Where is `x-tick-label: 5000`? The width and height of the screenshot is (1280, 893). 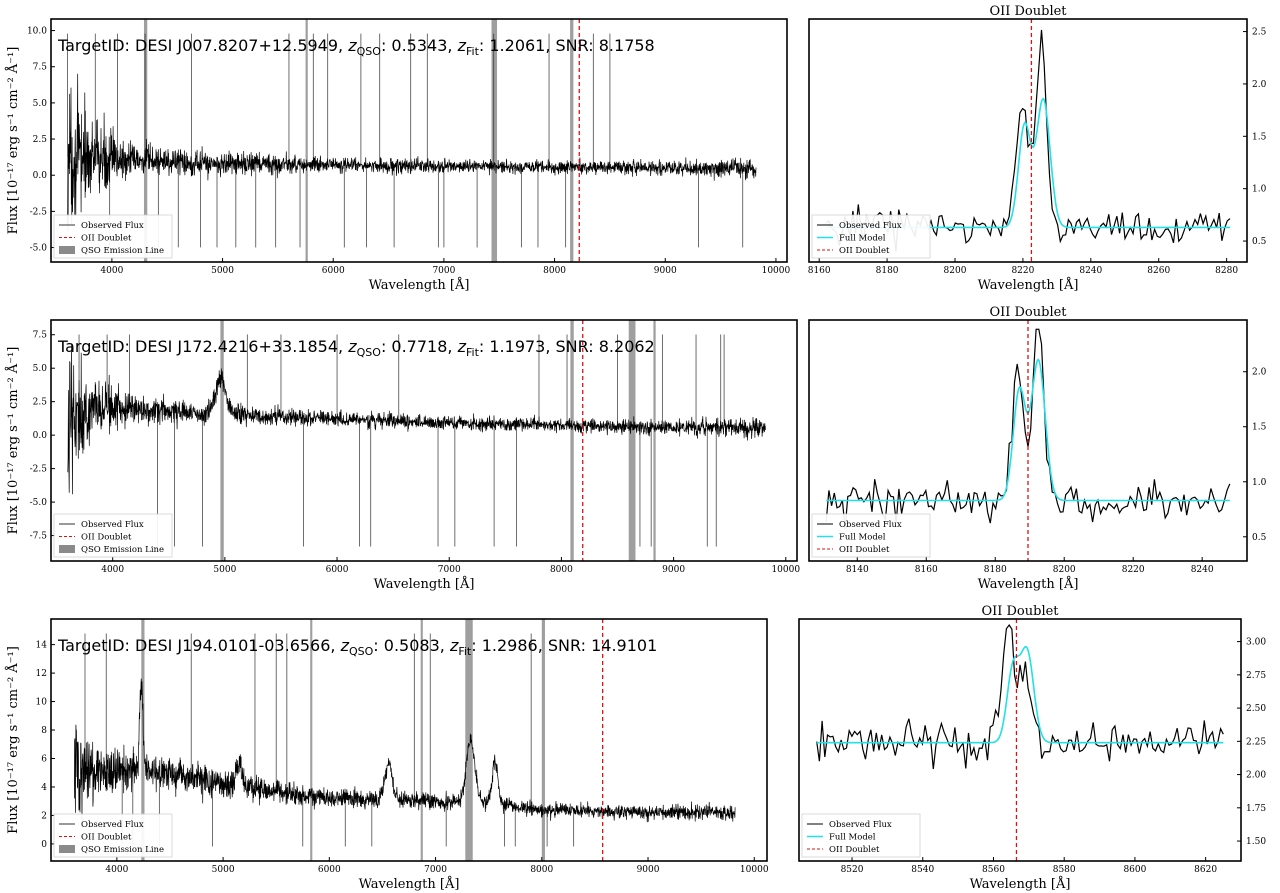 x-tick-label: 5000 is located at coordinates (223, 870).